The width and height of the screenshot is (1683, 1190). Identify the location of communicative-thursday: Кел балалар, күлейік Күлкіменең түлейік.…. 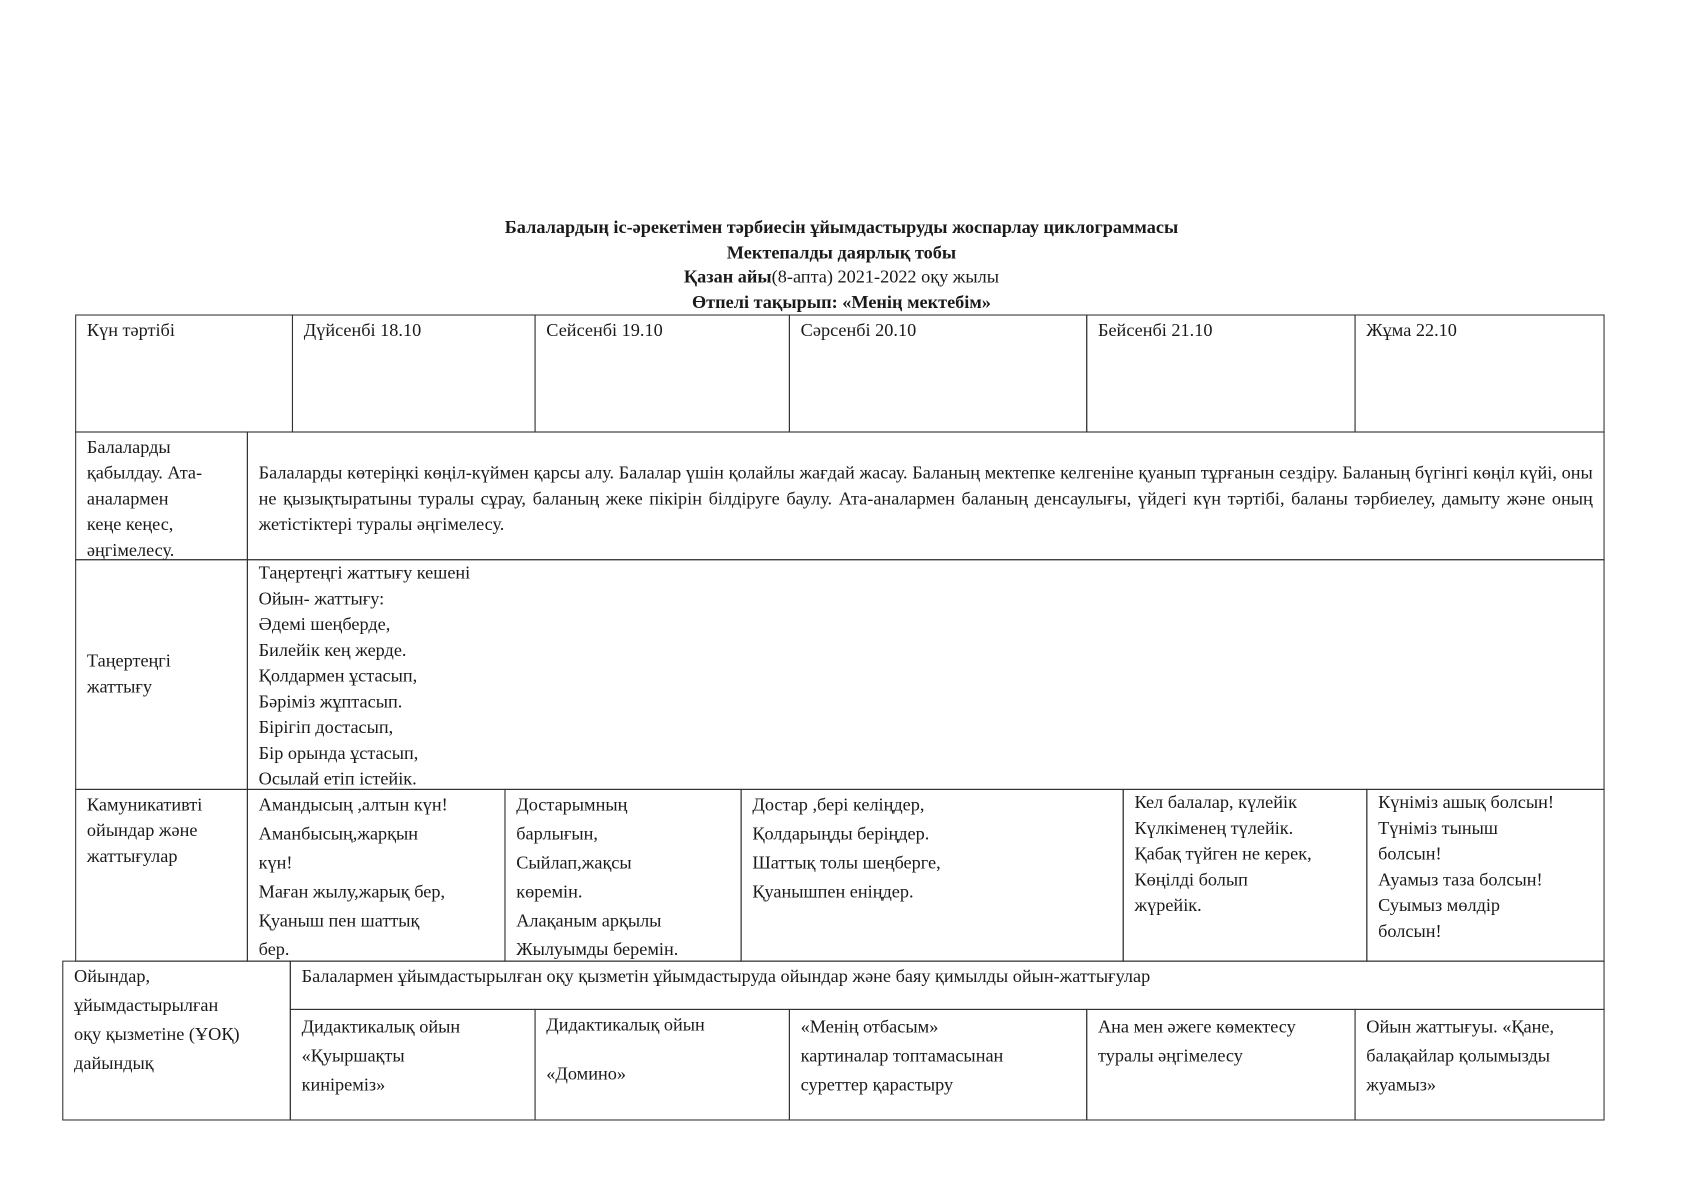
(1245, 875).